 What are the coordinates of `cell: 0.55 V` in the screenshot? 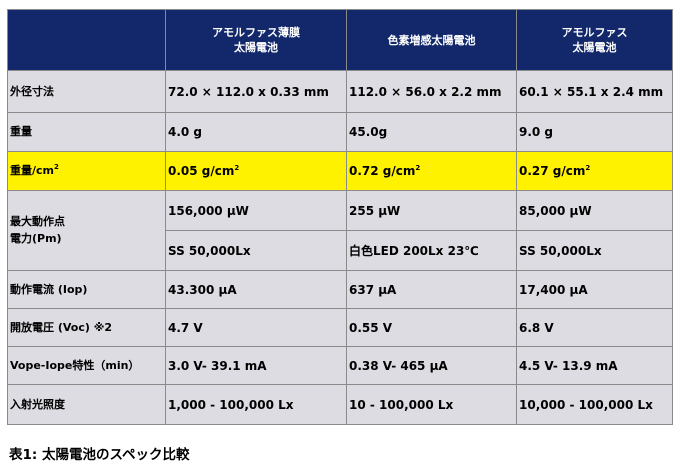 It's located at (431, 327).